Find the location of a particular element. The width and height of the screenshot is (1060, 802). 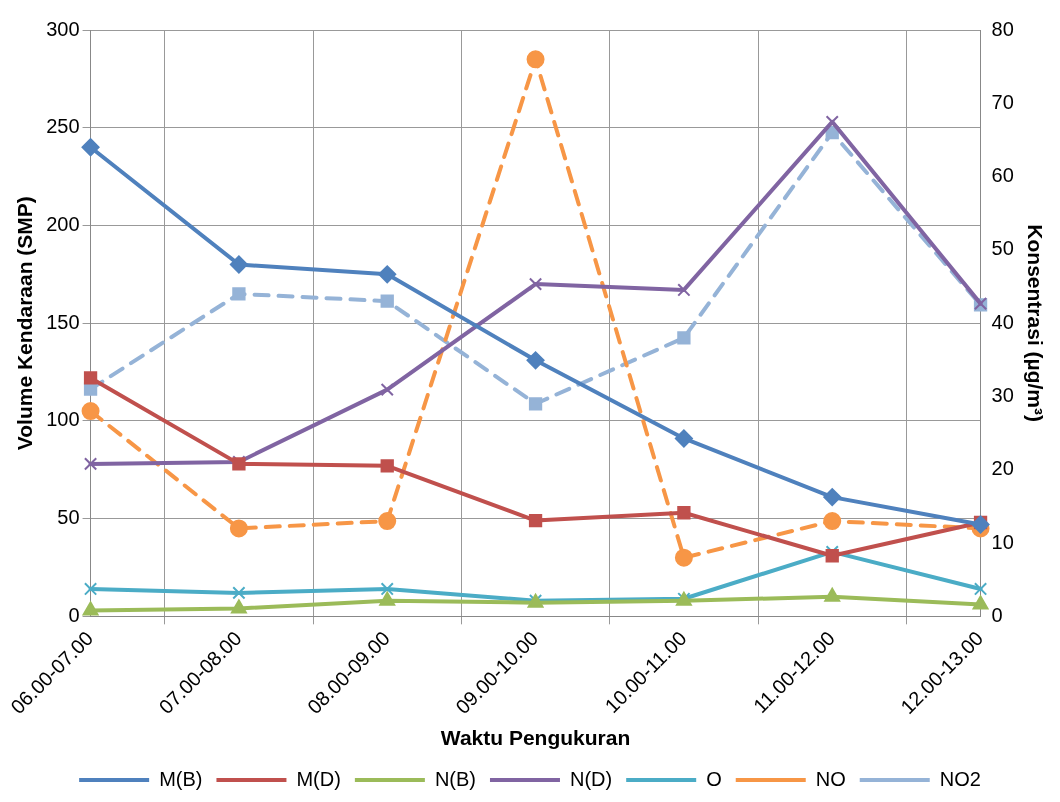

y-tick-label: 50 is located at coordinates (68, 517).